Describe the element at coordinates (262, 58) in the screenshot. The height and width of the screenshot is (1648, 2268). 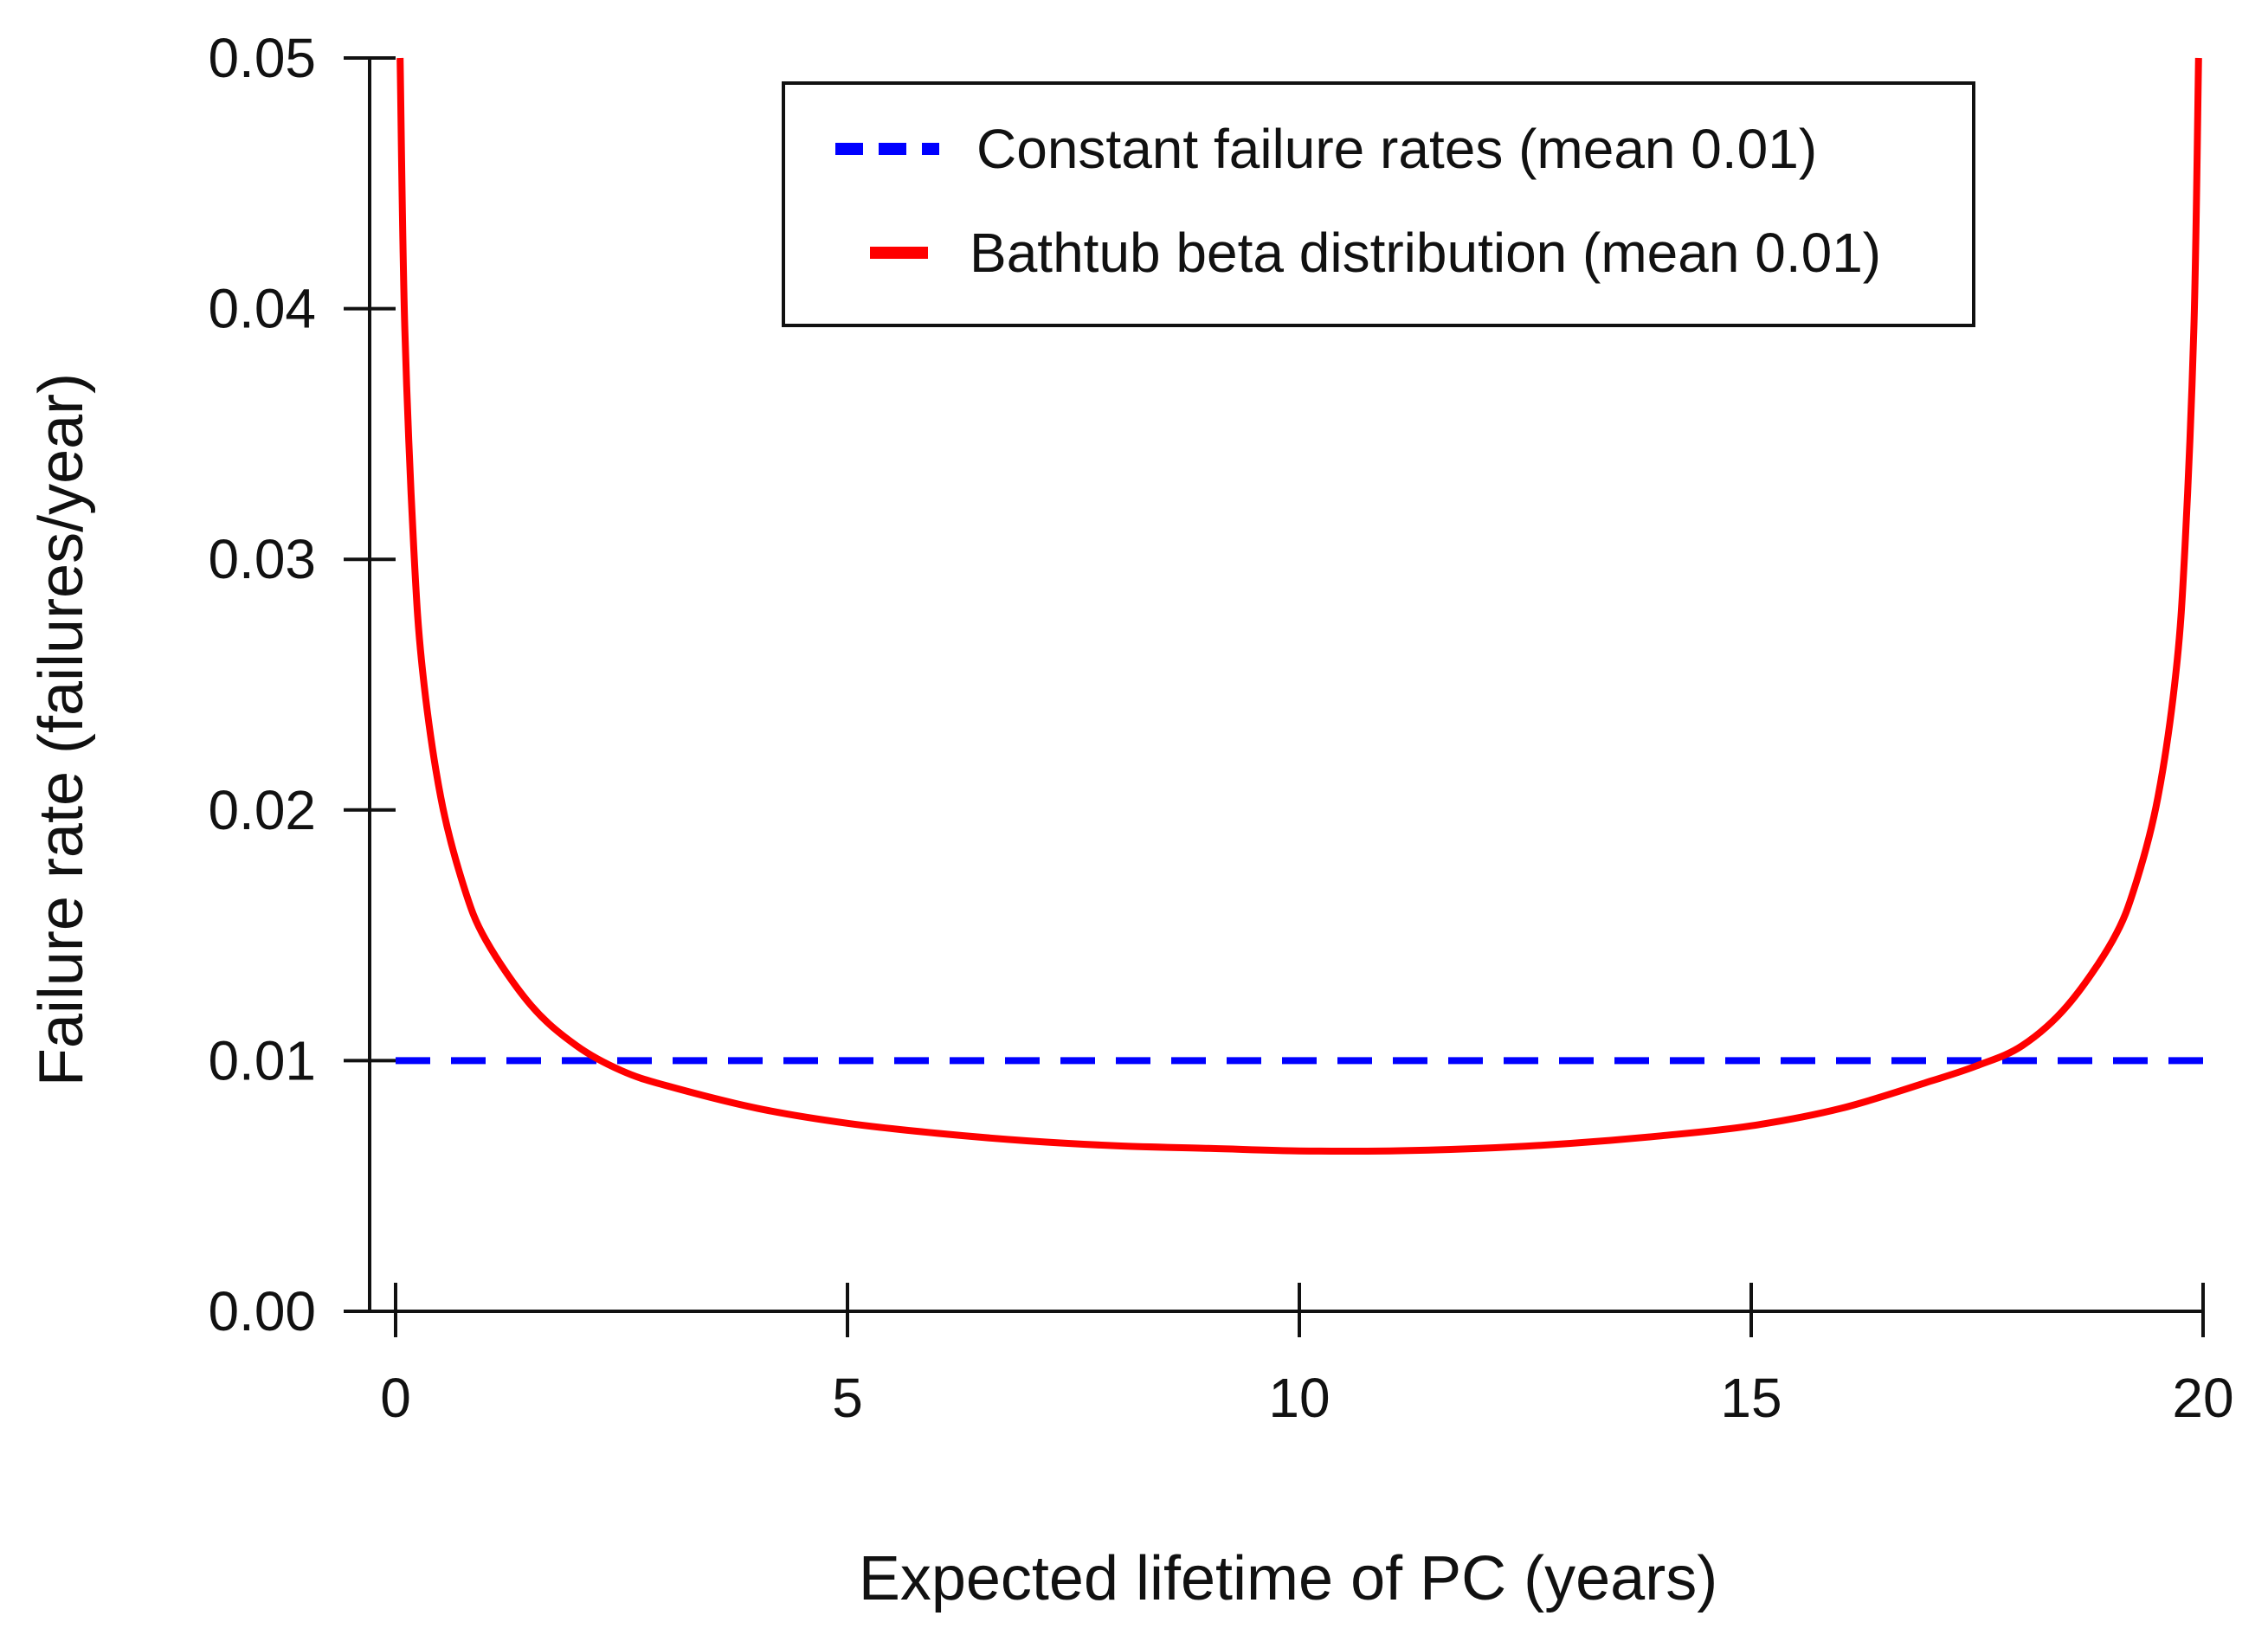
I see `y-tick-label: 0.05` at that location.